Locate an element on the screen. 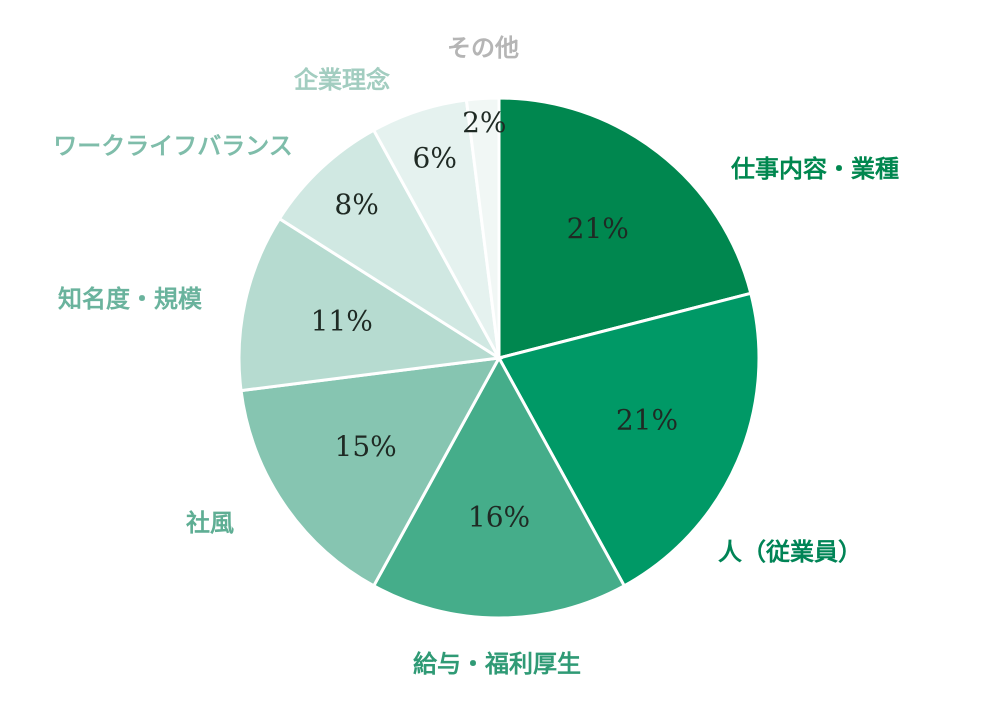 Image resolution: width=1000 pixels, height=720 pixels. category-label-8: その他 is located at coordinates (483, 48).